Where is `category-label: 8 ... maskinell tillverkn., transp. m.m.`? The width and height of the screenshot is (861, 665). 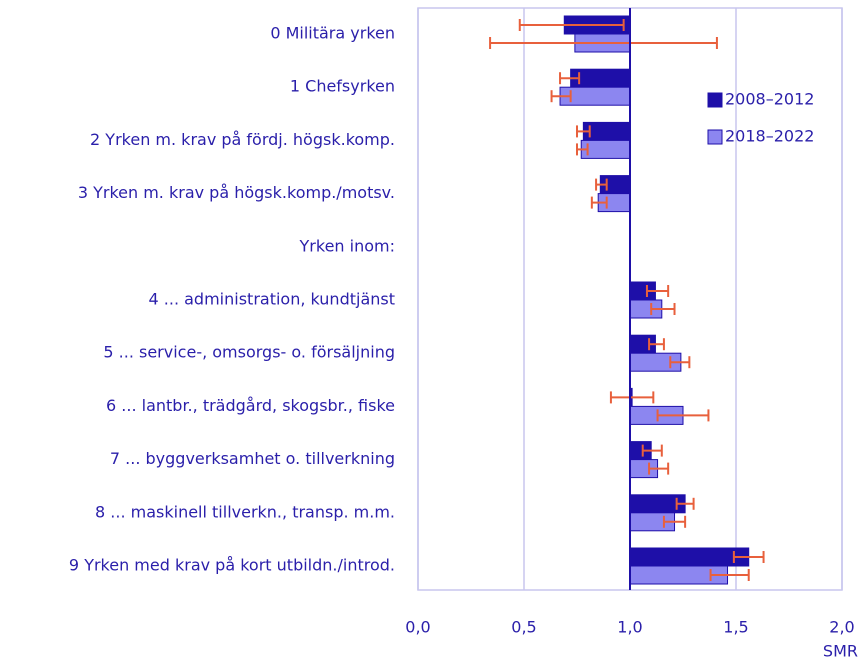
category-label: 8 ... maskinell tillverkn., transp. m.m. is located at coordinates (245, 511).